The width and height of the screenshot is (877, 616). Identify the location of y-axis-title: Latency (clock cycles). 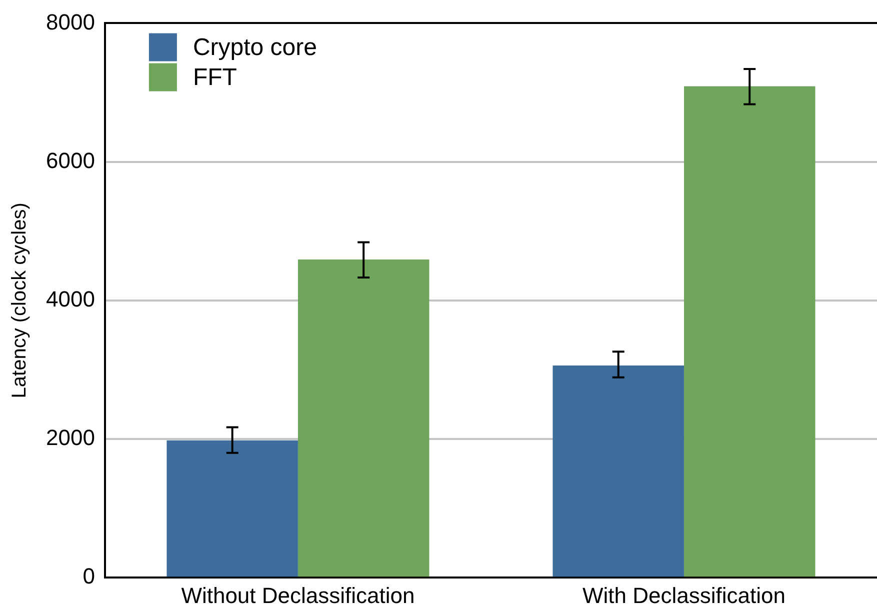
(19, 300).